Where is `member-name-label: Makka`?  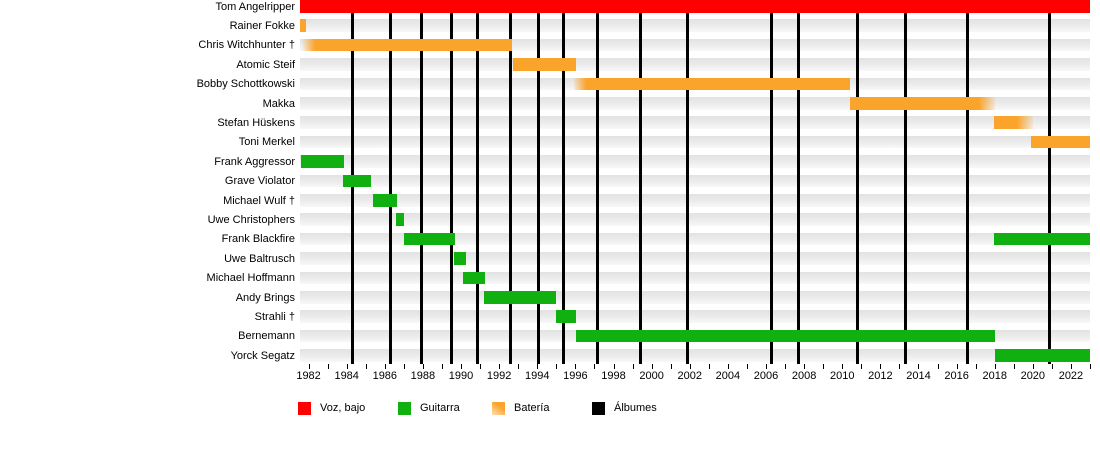
member-name-label: Makka is located at coordinates (278, 103).